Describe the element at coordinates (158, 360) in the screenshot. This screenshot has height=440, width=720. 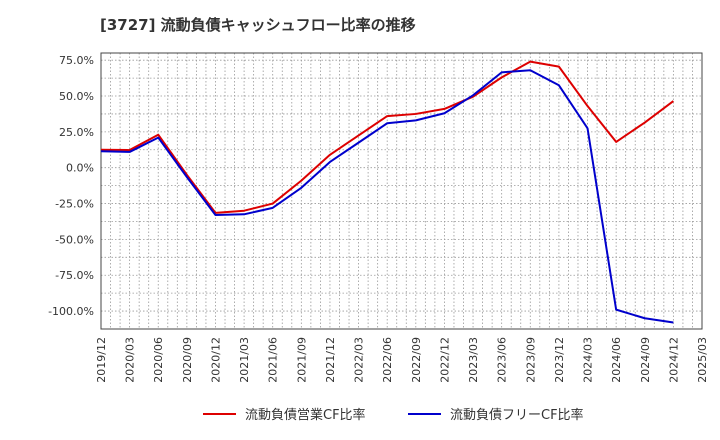
I see `x-tick-label: 2020/06` at that location.